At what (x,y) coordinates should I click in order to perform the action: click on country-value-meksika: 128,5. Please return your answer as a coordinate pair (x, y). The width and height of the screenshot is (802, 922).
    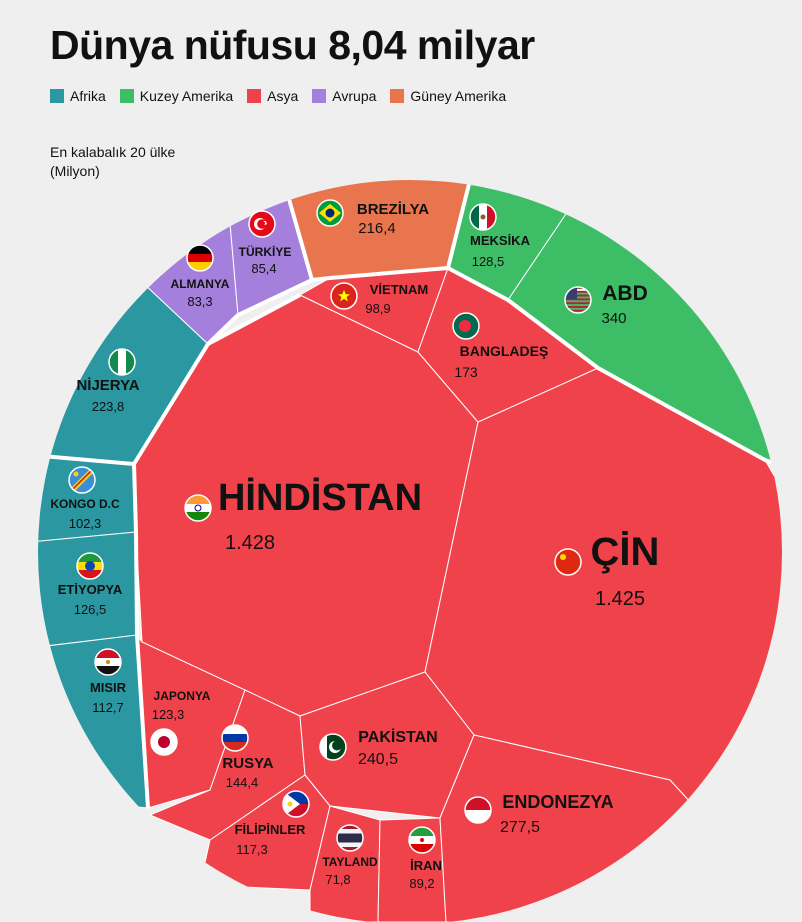
    Looking at the image, I should click on (488, 261).